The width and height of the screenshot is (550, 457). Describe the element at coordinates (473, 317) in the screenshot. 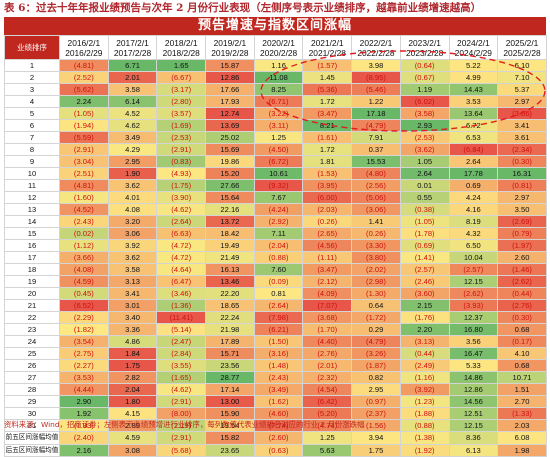

I see `value-cell: 12.37` at that location.